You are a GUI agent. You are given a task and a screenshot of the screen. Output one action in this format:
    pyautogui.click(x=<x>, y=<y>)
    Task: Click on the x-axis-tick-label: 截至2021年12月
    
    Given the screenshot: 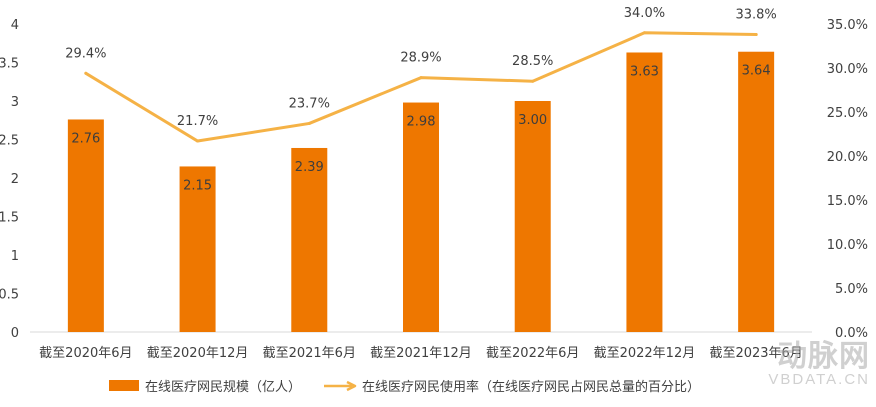 What is the action you would take?
    pyautogui.click(x=421, y=353)
    